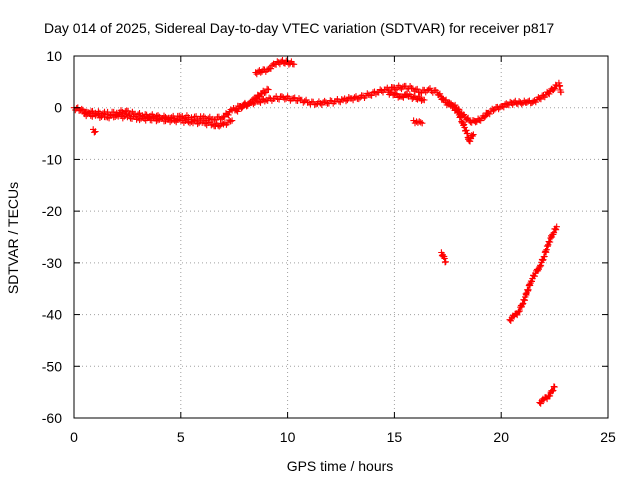  What do you see at coordinates (52, 237) in the screenshot?
I see `y-tick-labels: 10 0 -10 -20 -30 -40 -50 -60` at bounding box center [52, 237].